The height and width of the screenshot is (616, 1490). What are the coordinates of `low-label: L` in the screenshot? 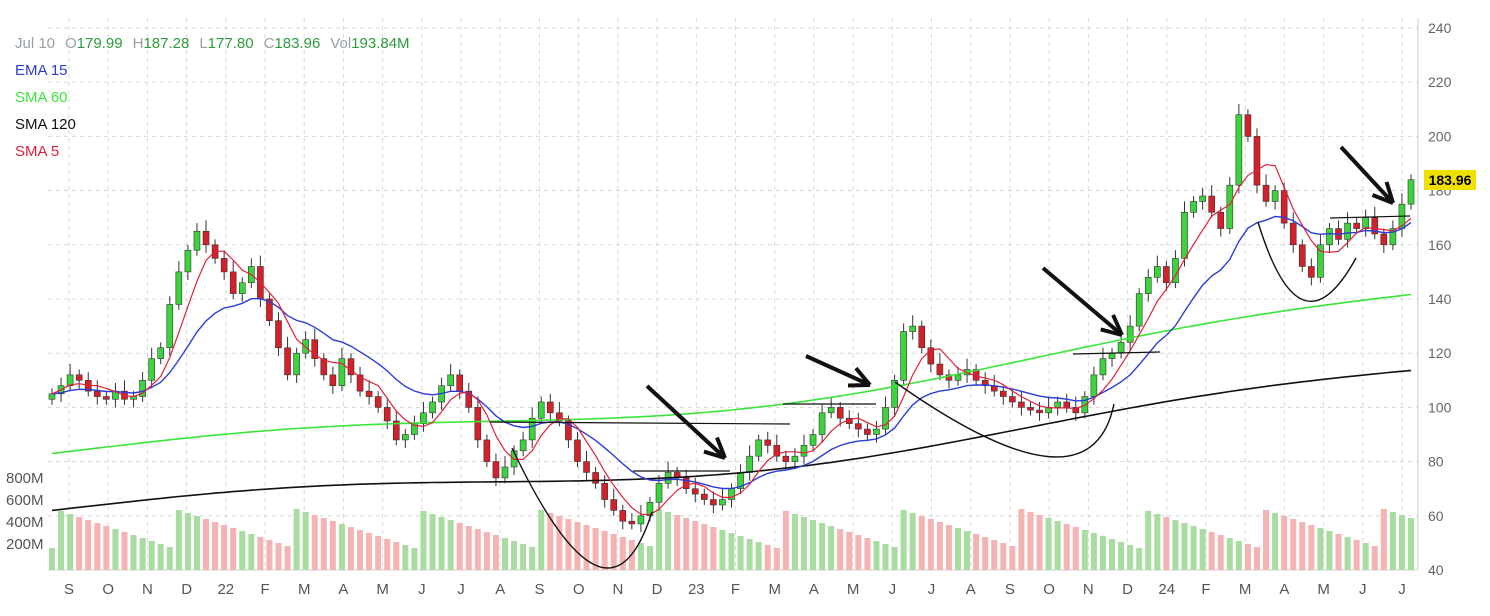 It's located at (203, 43).